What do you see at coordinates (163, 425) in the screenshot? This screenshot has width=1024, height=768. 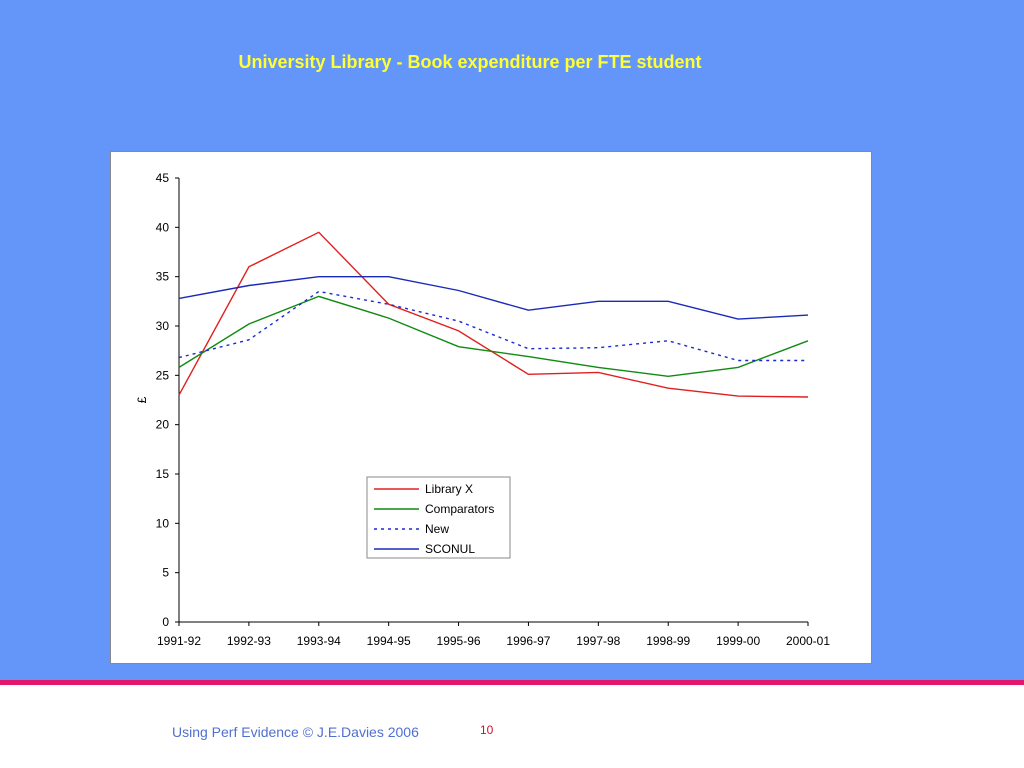 I see `y-tick-label: 20` at bounding box center [163, 425].